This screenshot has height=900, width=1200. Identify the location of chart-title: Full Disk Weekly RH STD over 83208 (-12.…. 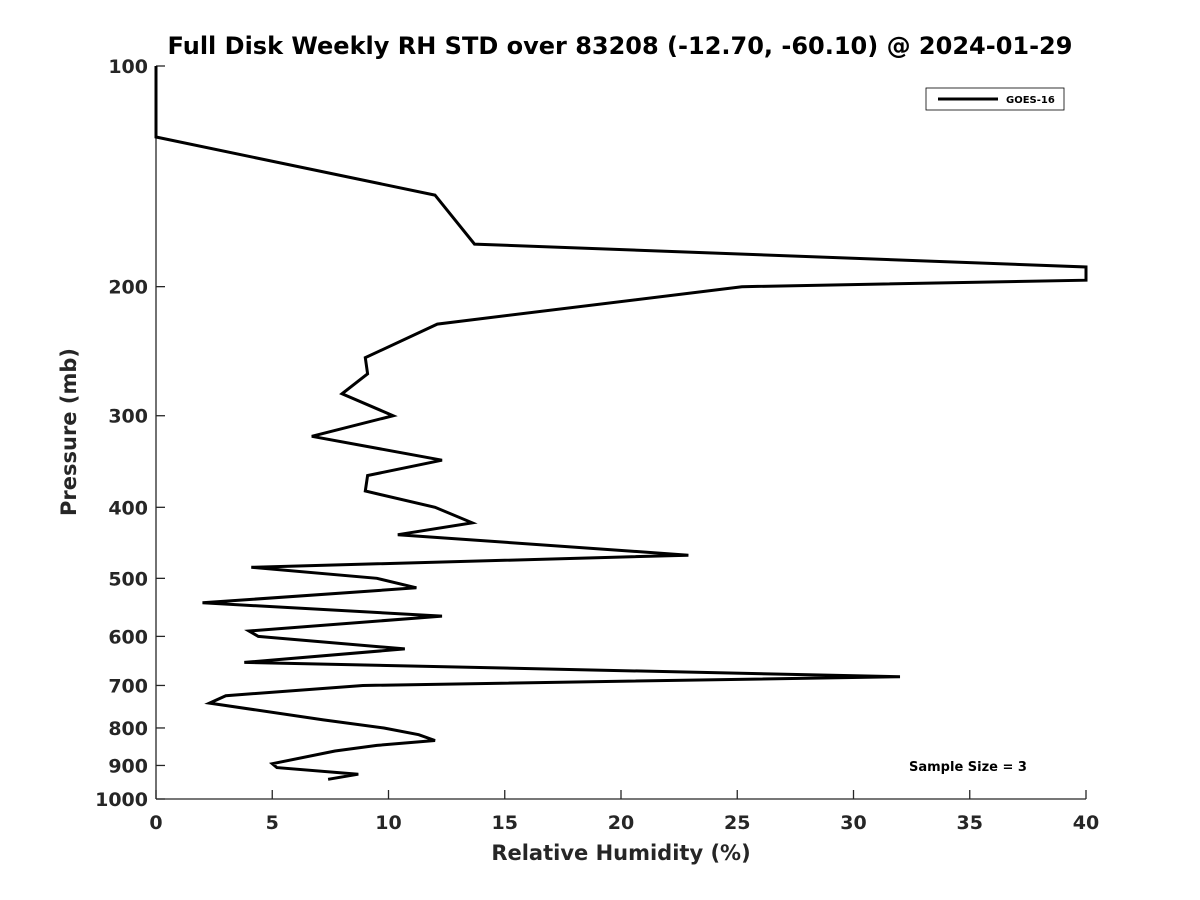
(620, 46).